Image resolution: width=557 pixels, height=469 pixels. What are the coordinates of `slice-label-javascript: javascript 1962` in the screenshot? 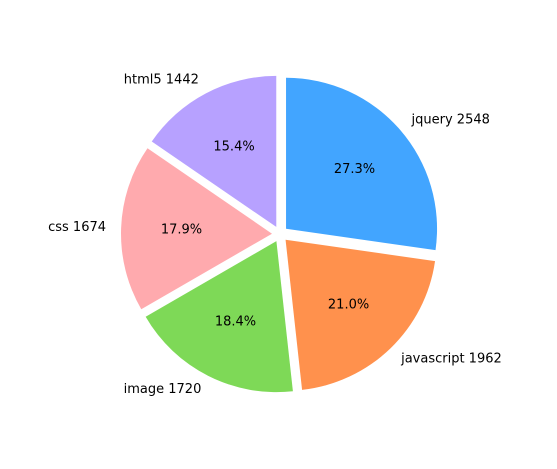 It's located at (451, 359).